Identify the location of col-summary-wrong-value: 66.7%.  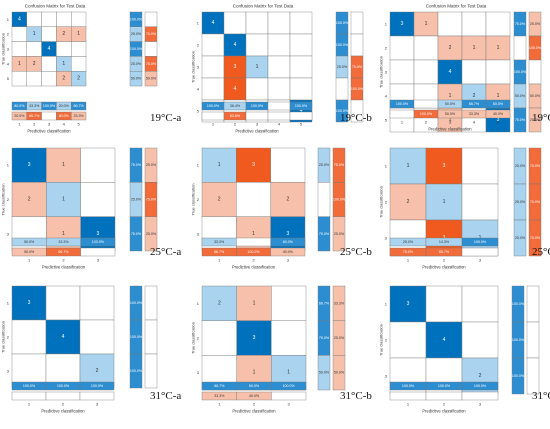
(219, 252).